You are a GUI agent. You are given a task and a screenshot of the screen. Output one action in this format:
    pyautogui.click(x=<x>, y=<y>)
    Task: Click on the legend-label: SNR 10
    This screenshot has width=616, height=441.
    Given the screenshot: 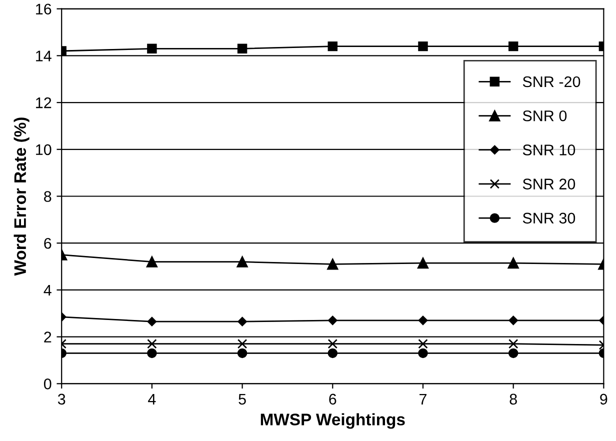 What is the action you would take?
    pyautogui.click(x=549, y=150)
    